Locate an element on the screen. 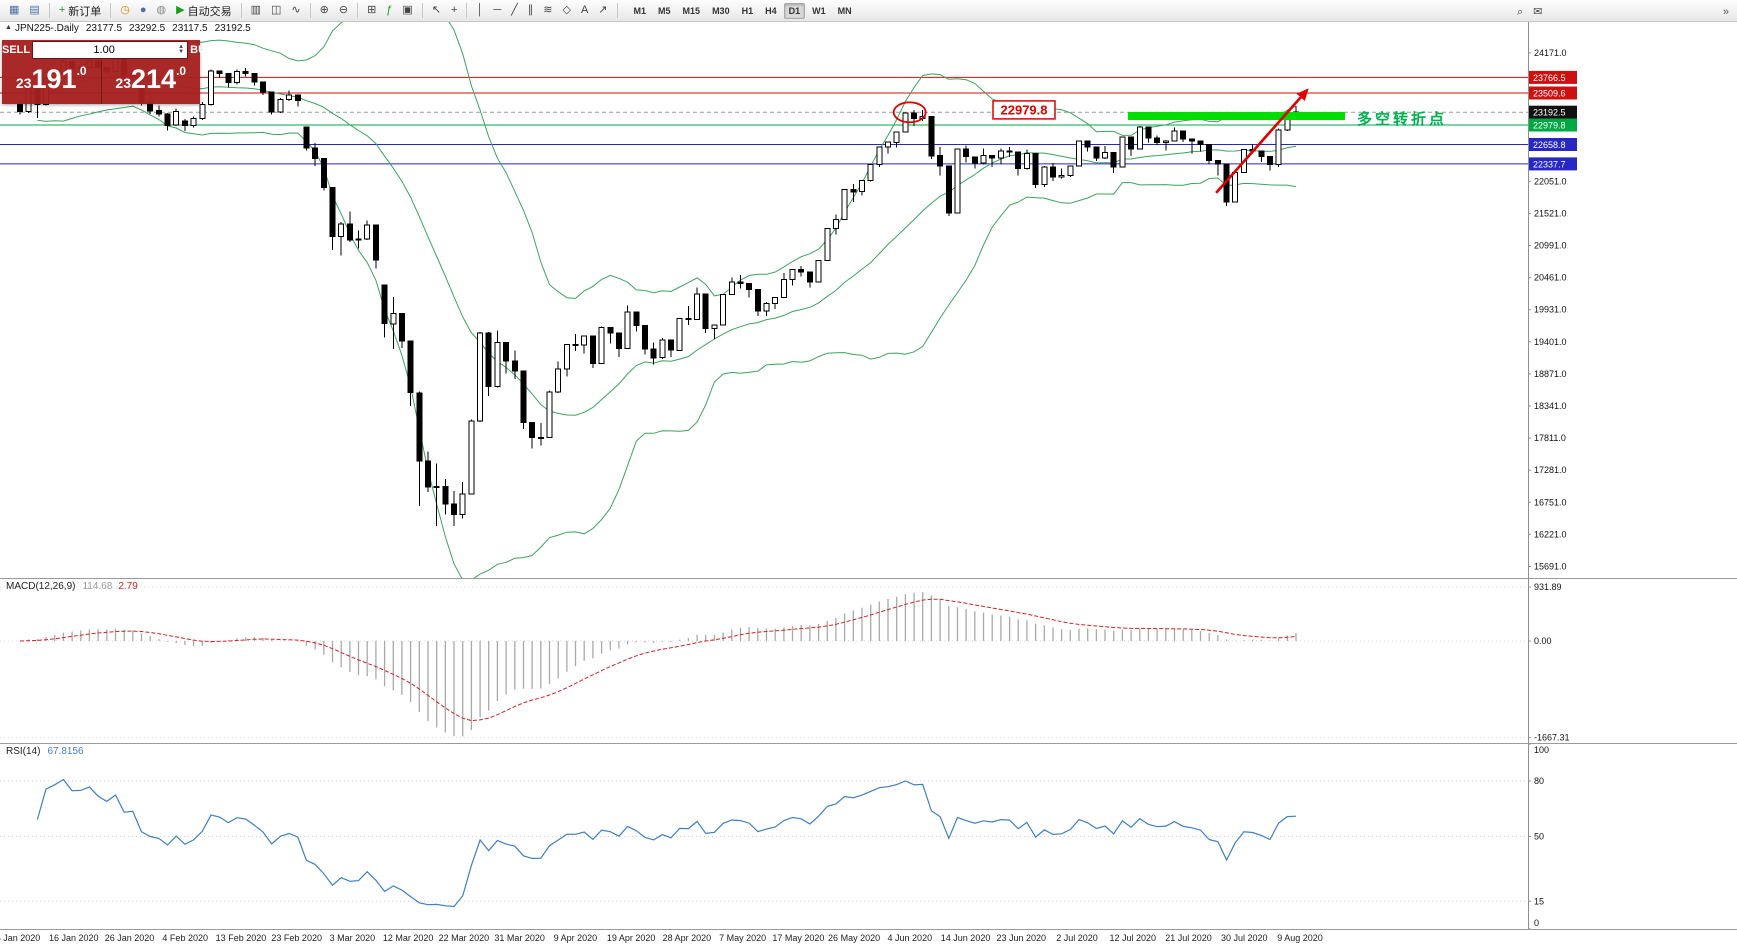  news-button: ◍ is located at coordinates (162, 11).